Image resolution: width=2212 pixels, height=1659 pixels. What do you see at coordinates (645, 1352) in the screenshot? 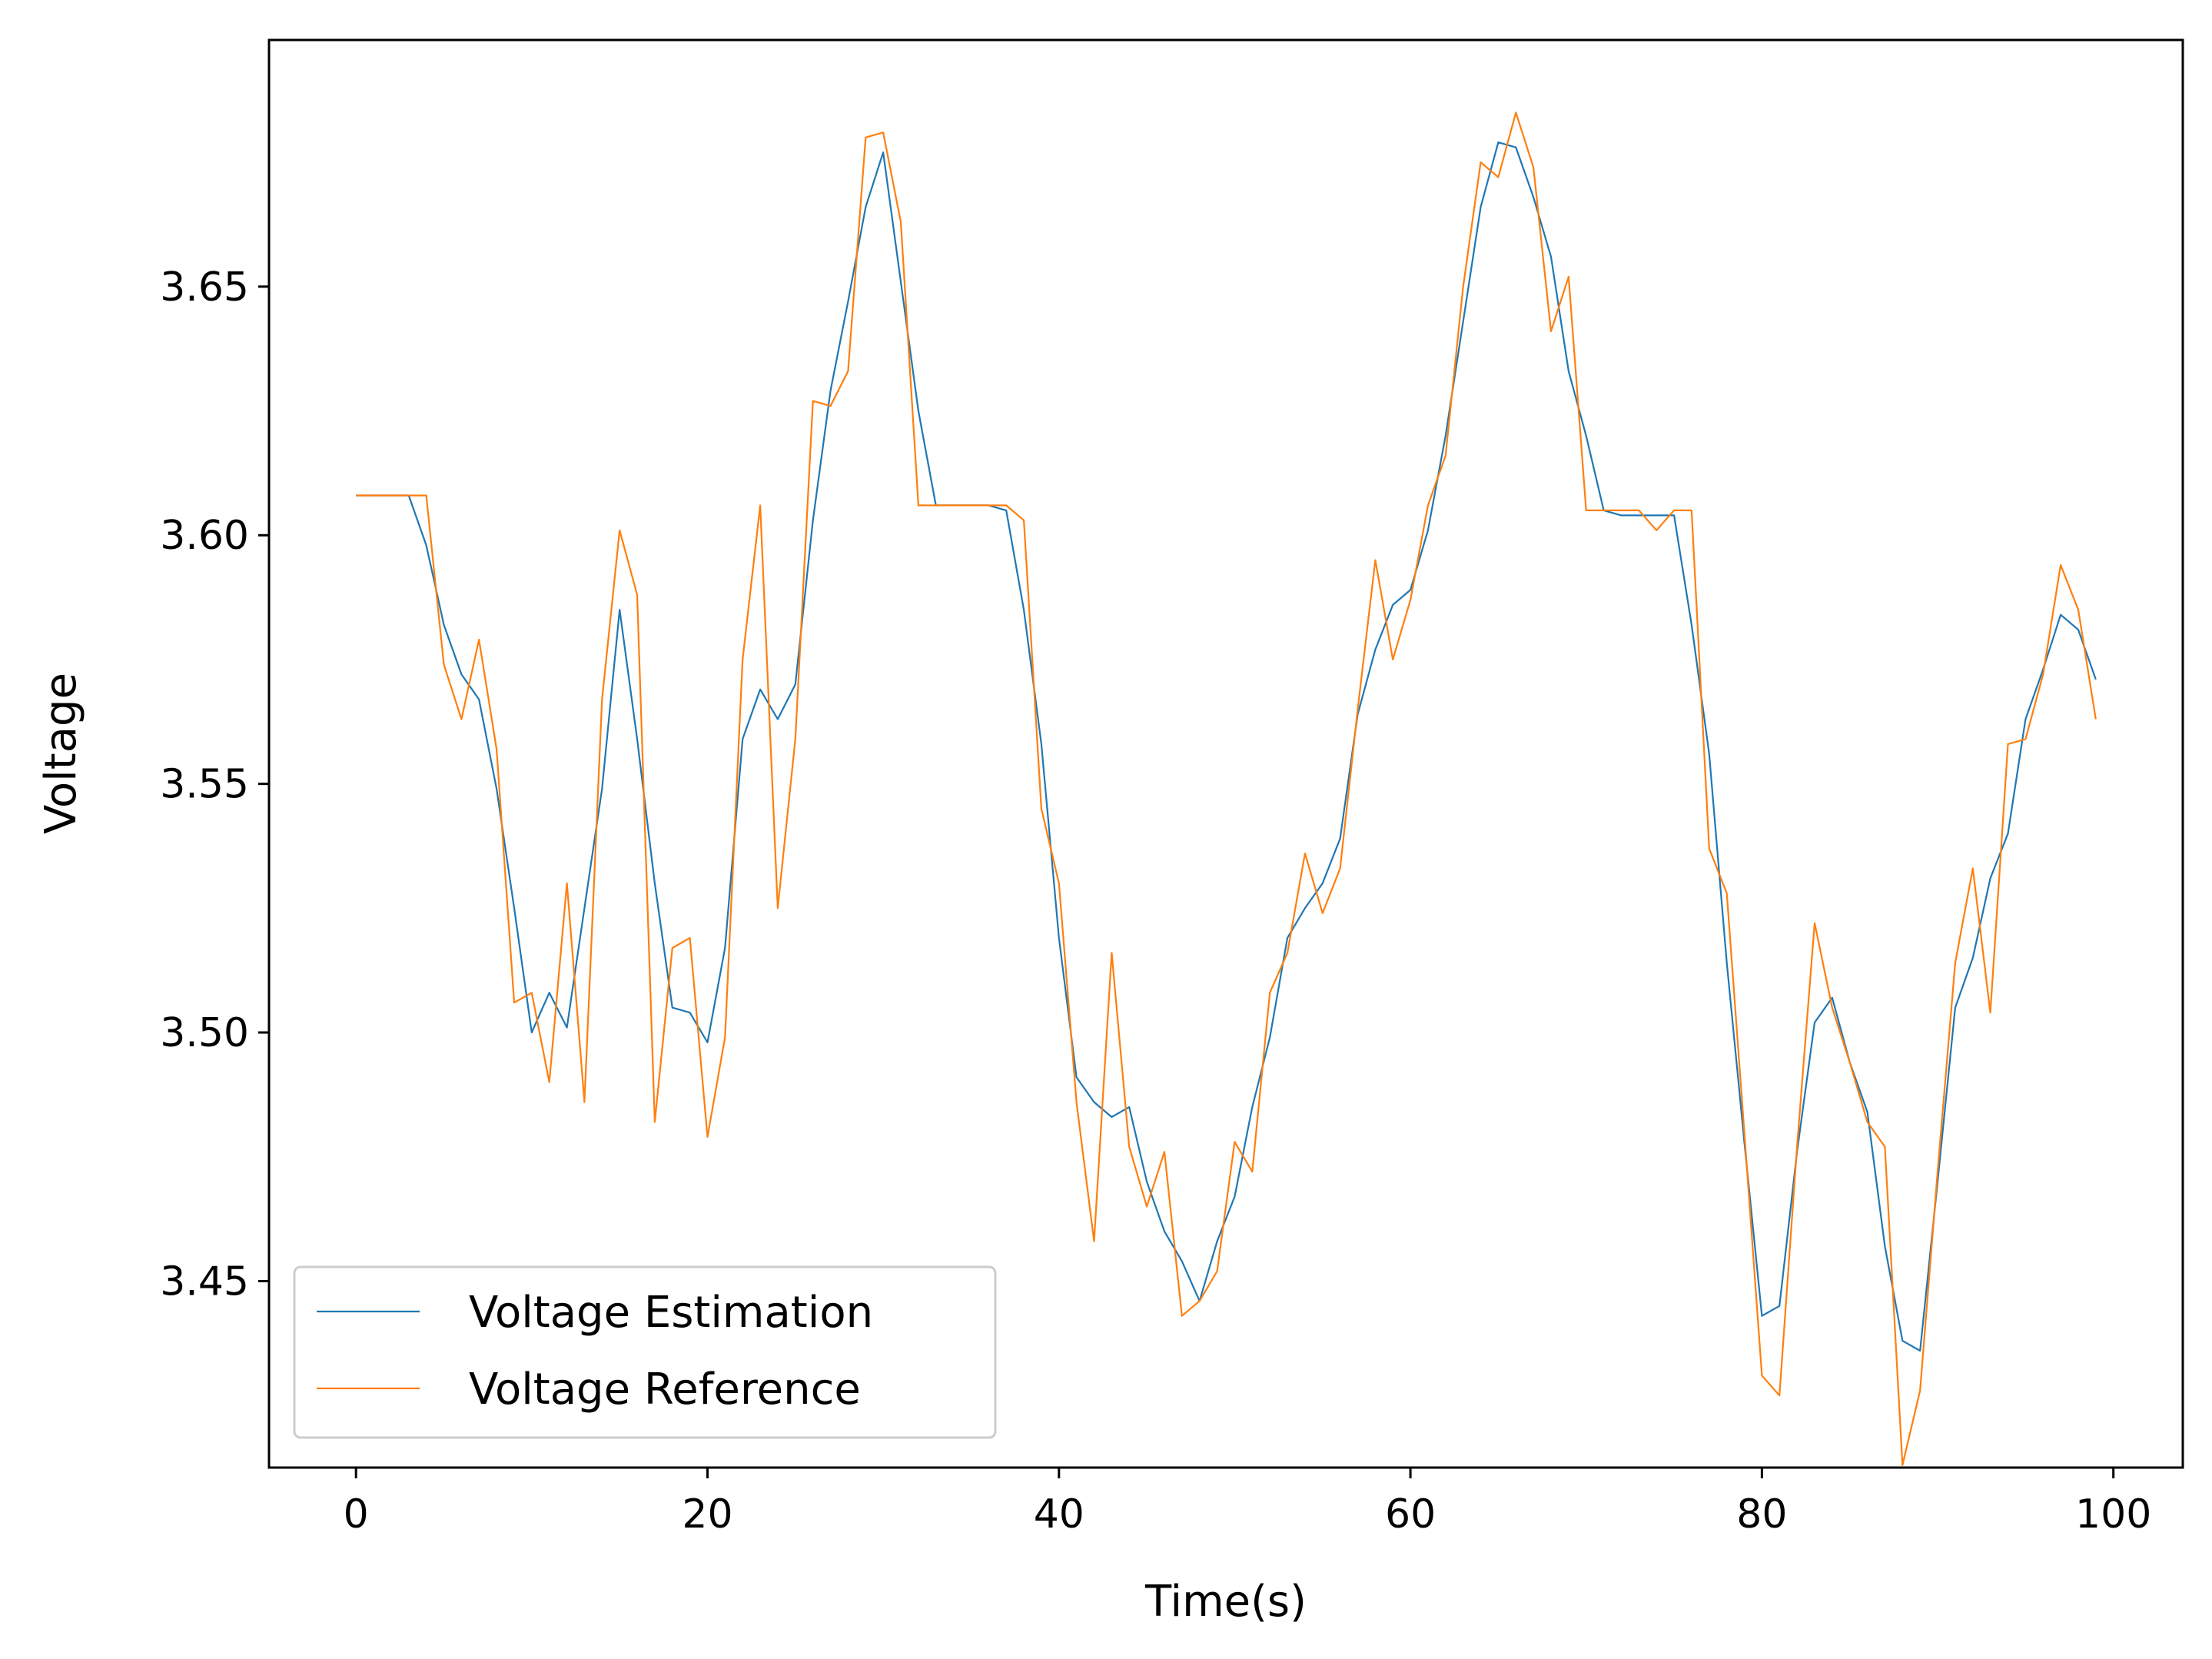
I see `legend-box` at bounding box center [645, 1352].